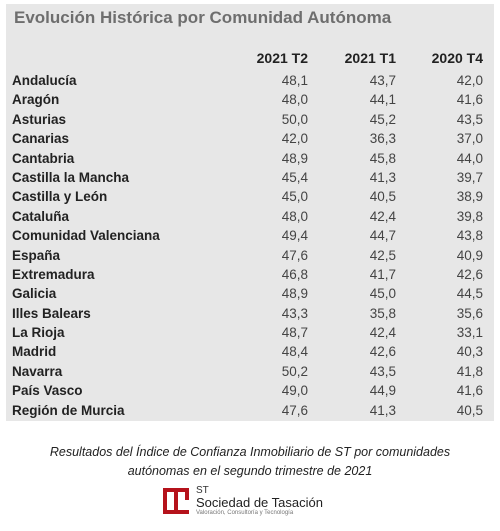  What do you see at coordinates (34, 352) in the screenshot?
I see `region-name: Madrid` at bounding box center [34, 352].